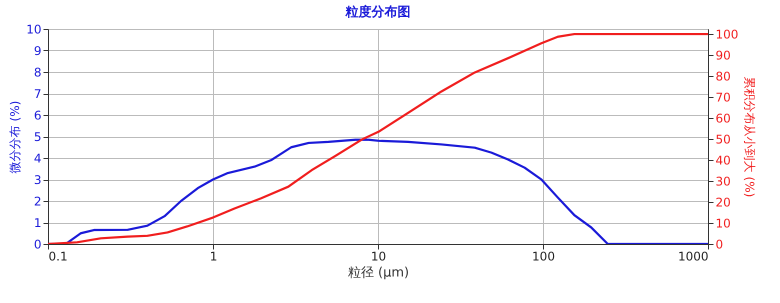  Describe the element at coordinates (38, 245) in the screenshot. I see `y-tick-label: 0` at that location.